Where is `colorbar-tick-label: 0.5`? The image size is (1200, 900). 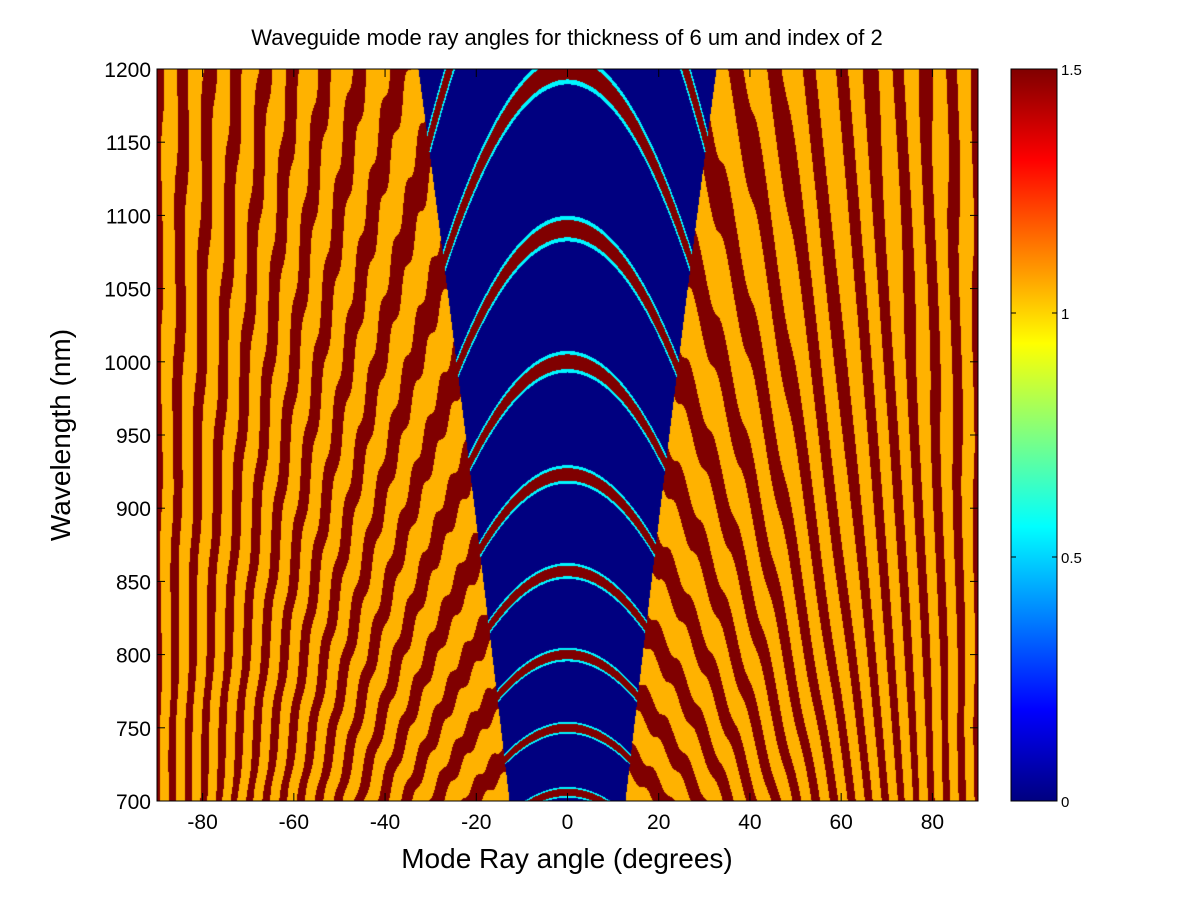
colorbar-tick-label: 0.5 is located at coordinates (1071, 558).